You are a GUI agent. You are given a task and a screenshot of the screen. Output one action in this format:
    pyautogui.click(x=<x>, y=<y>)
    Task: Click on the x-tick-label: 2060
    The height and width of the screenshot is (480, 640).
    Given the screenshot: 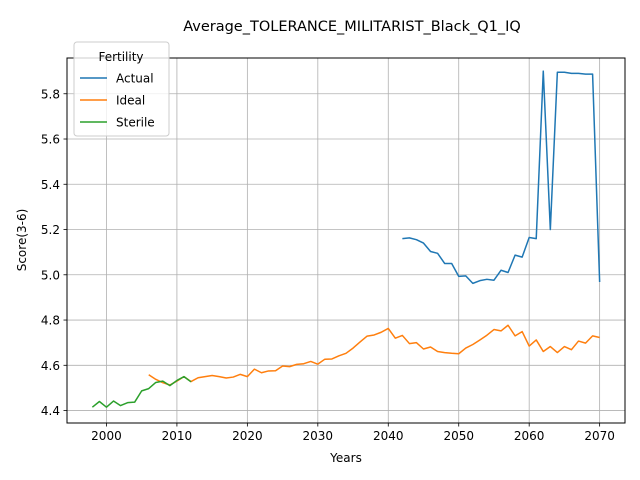 What is the action you would take?
    pyautogui.click(x=529, y=436)
    